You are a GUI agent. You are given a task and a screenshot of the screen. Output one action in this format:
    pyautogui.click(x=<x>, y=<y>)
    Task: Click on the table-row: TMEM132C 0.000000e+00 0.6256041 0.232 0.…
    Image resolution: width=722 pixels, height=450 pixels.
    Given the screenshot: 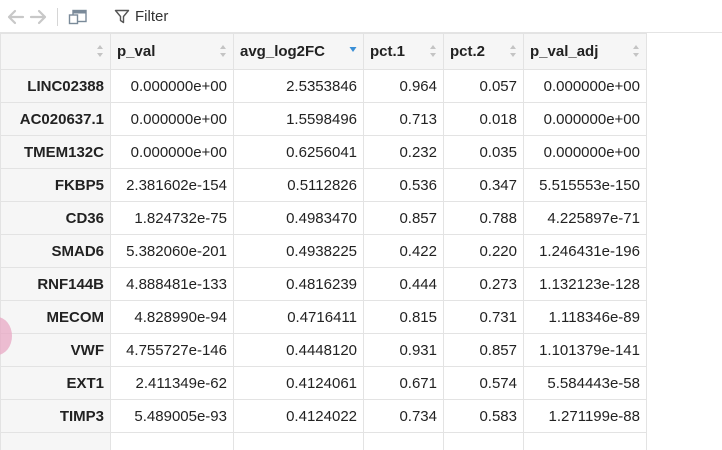 What is the action you would take?
    pyautogui.click(x=323, y=152)
    